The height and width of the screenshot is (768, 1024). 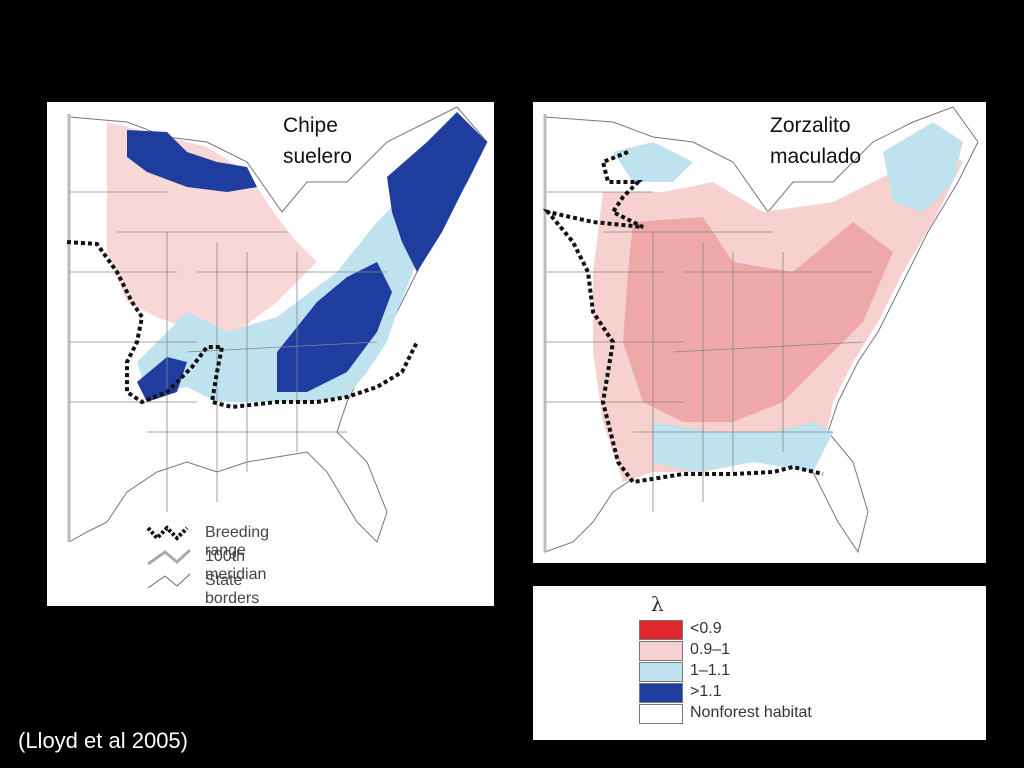 I want to click on lambda-legend-panel: λ <0.9 0.9–1 1–1.1 >1.1 Nonforest habitat, so click(x=759, y=663).